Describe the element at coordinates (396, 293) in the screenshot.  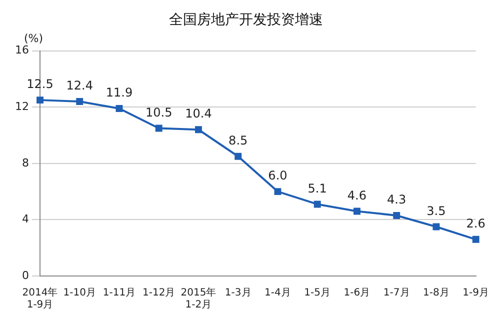
I see `x-tick-label: 1-7月` at that location.